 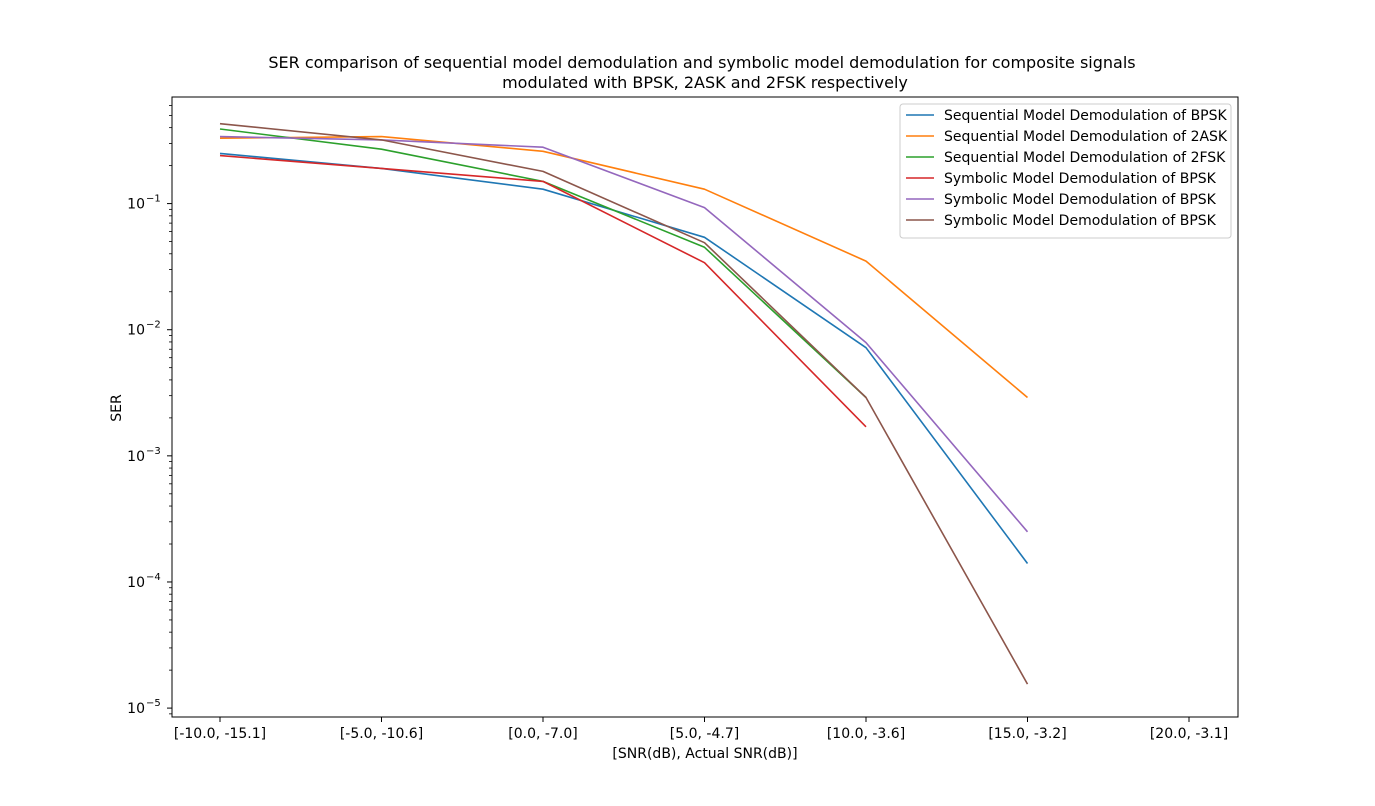 What do you see at coordinates (1027, 734) in the screenshot?
I see `x-tick-label: [15.0, -3.2]` at bounding box center [1027, 734].